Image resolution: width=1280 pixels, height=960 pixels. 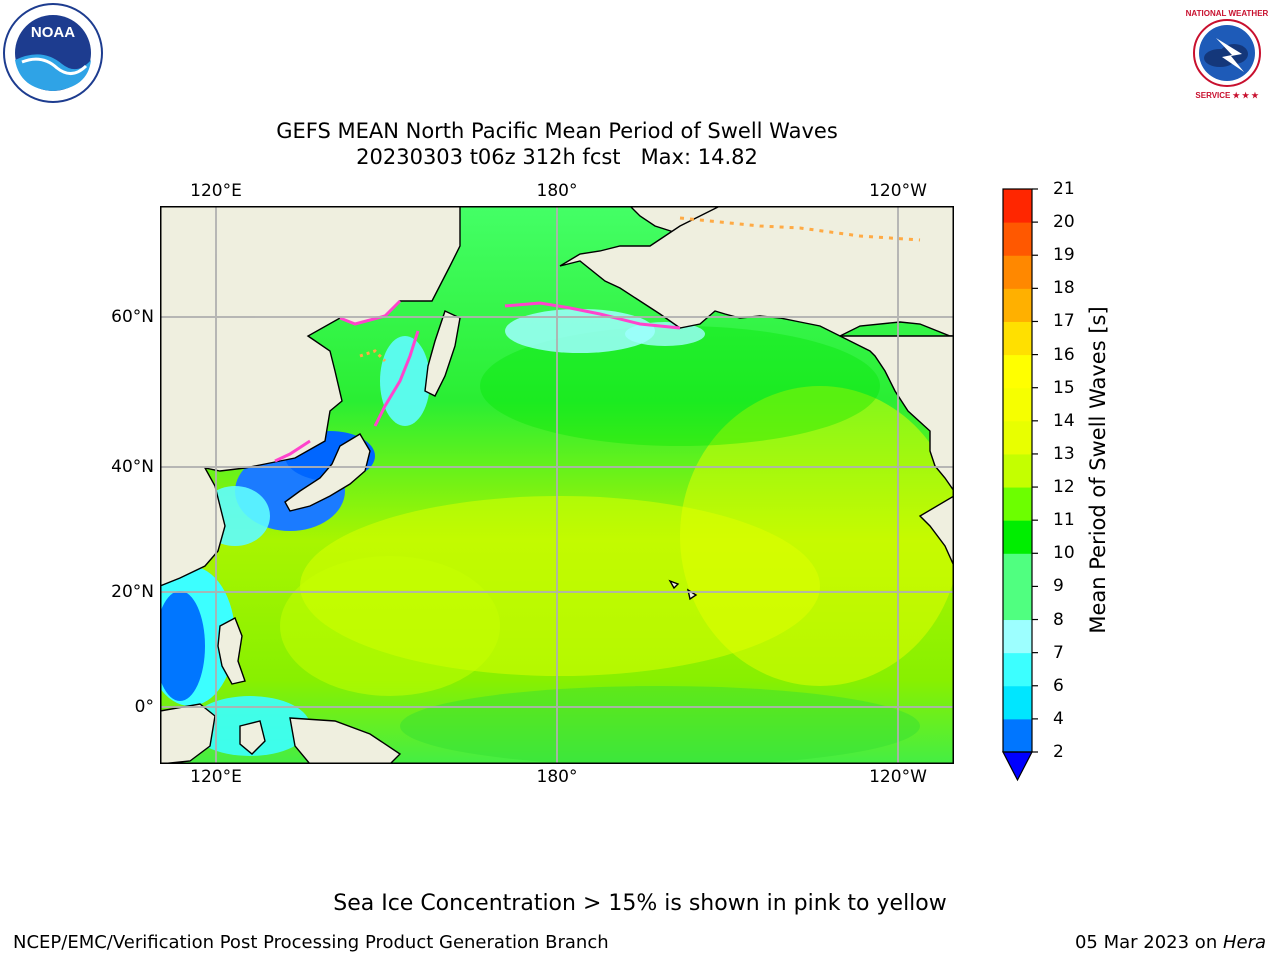 I want to click on land-west-coast, so click(x=896, y=414).